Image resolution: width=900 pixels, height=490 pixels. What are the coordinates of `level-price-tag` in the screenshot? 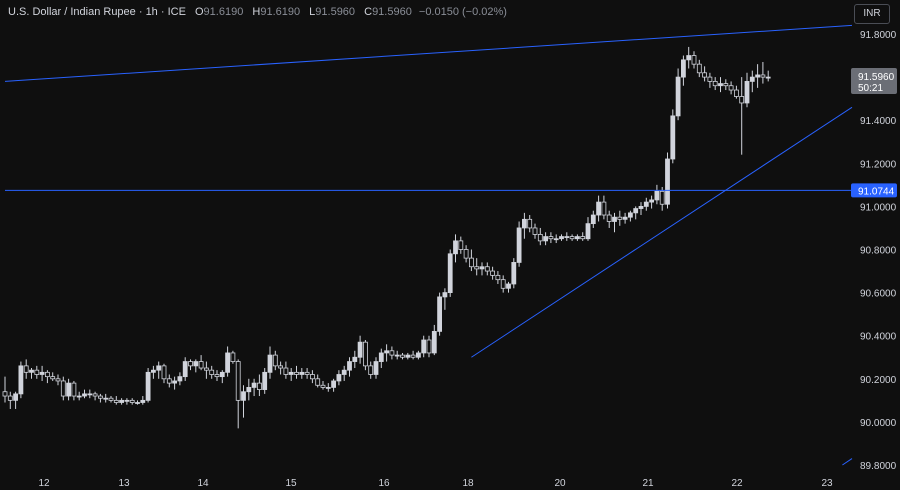 It's located at (874, 190).